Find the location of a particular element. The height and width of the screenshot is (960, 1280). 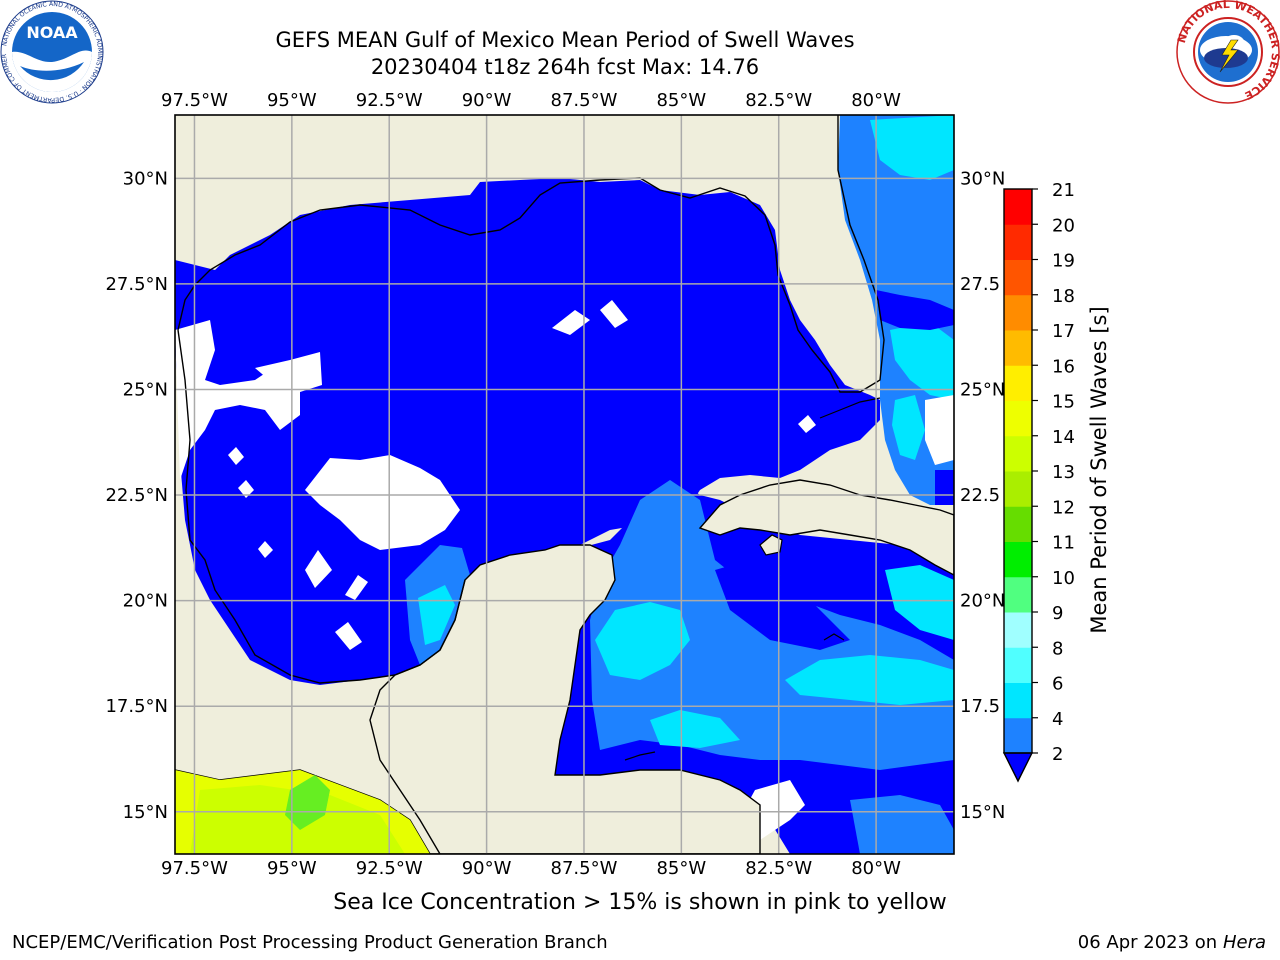

longitude-labels-top: 97.5°W 95°W 92.5°W 90°W 87.5°W 85°W 82.5°W 80°W is located at coordinates (531, 100).